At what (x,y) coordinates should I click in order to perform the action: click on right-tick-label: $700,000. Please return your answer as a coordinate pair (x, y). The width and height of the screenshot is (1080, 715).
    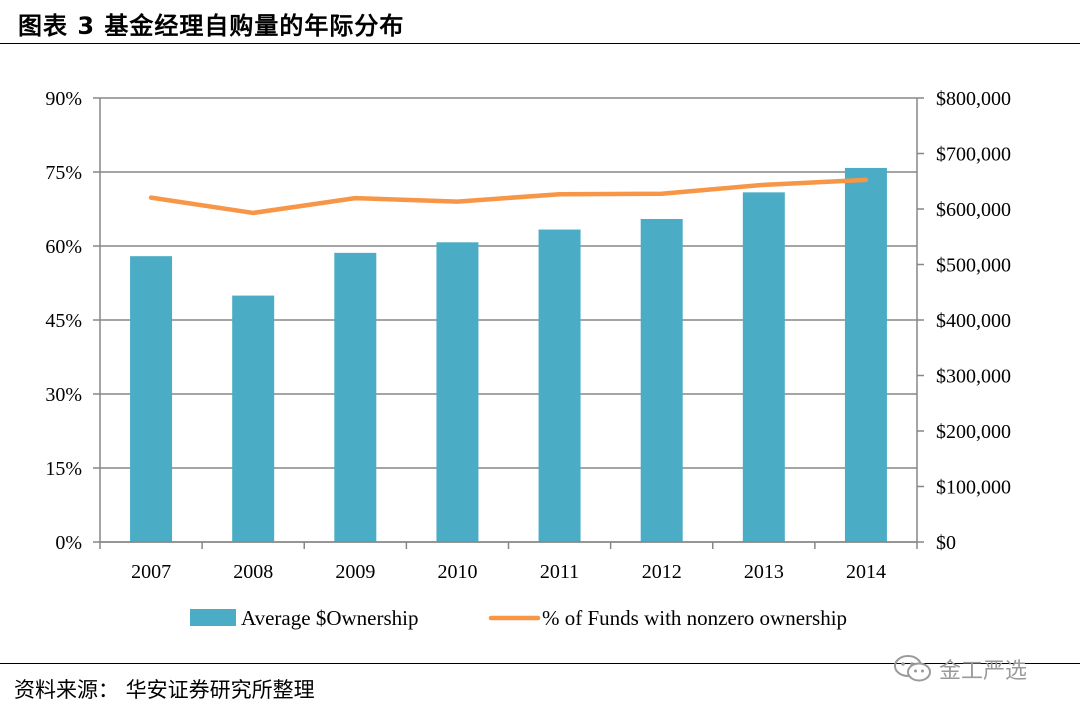
    Looking at the image, I should click on (973, 155).